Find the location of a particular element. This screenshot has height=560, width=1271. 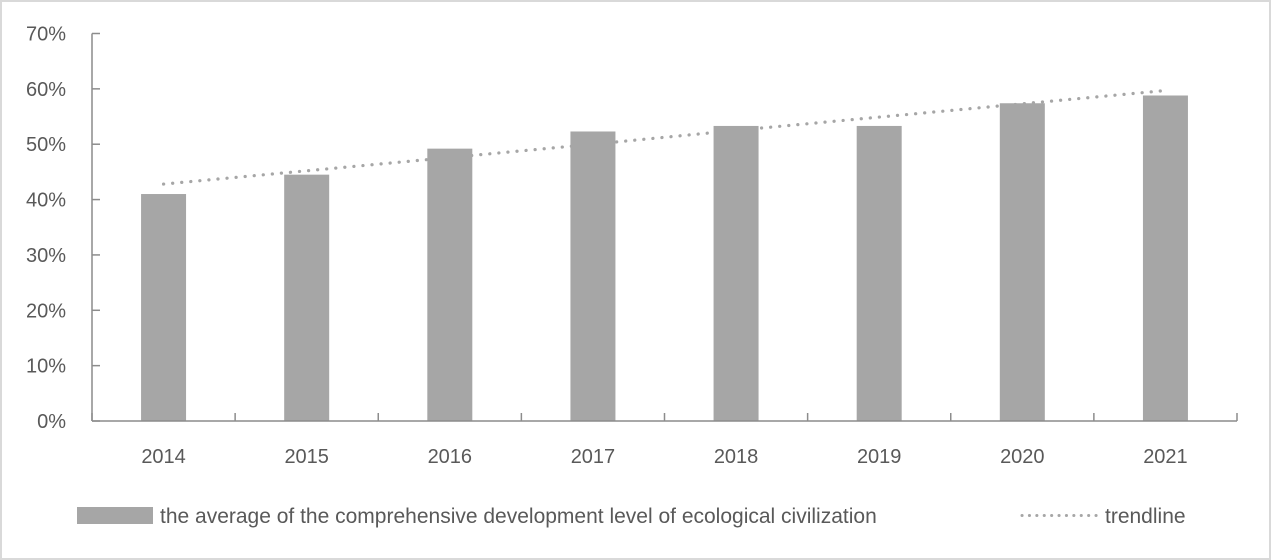

y-tick-label: 10% is located at coordinates (46, 367).